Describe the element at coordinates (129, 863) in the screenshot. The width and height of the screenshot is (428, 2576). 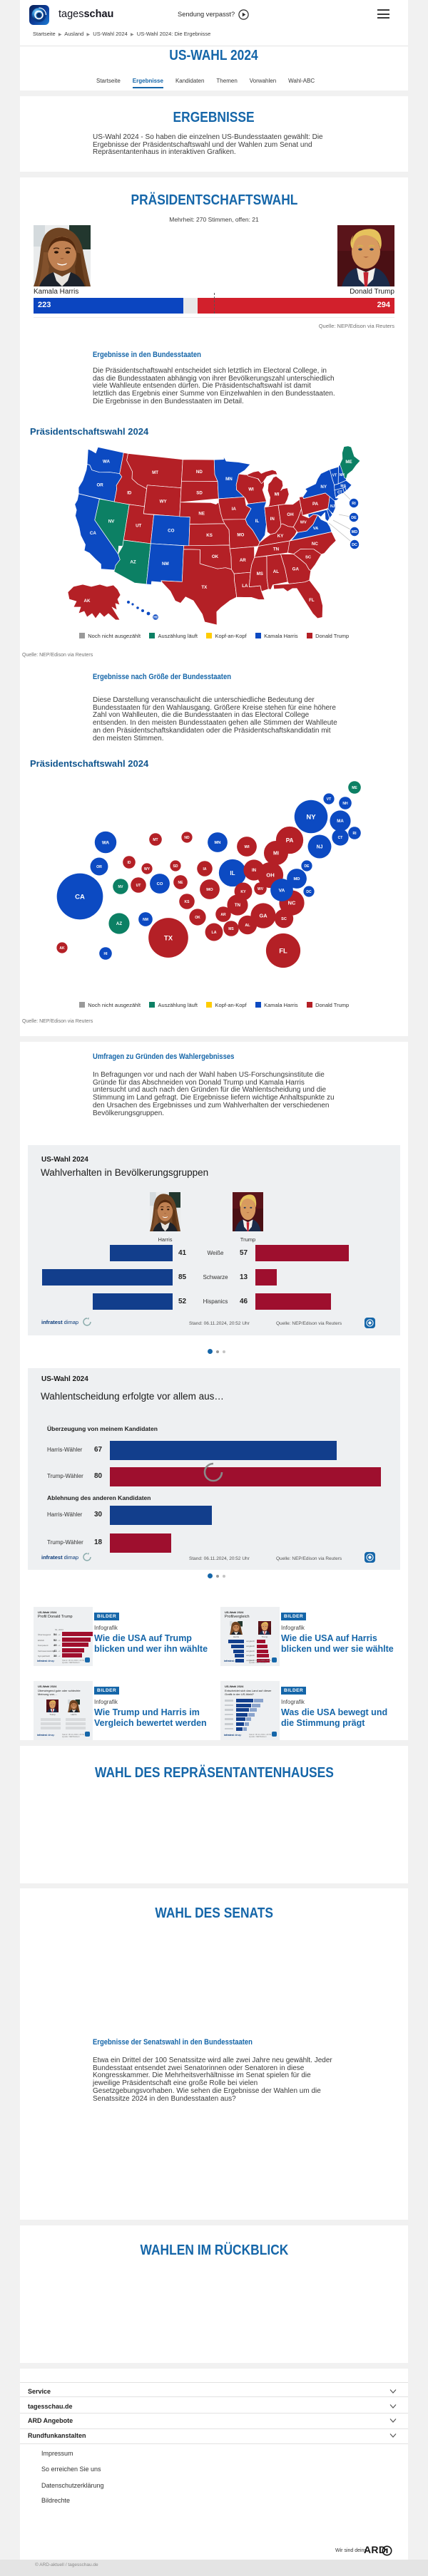
I see `svg-text: ID` at that location.